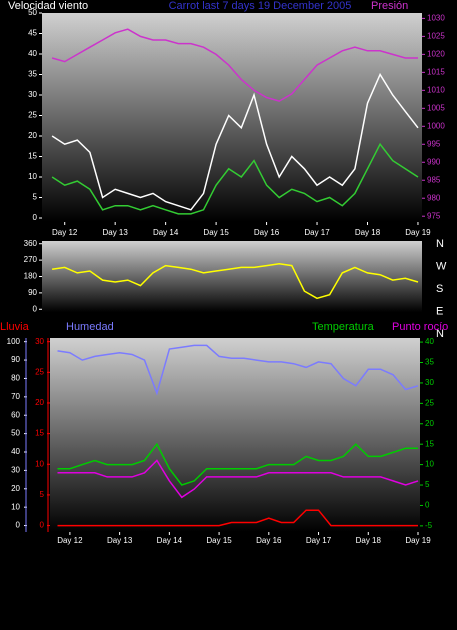 This screenshot has height=630, width=457. I want to click on tick-label: 45, so click(32, 33).